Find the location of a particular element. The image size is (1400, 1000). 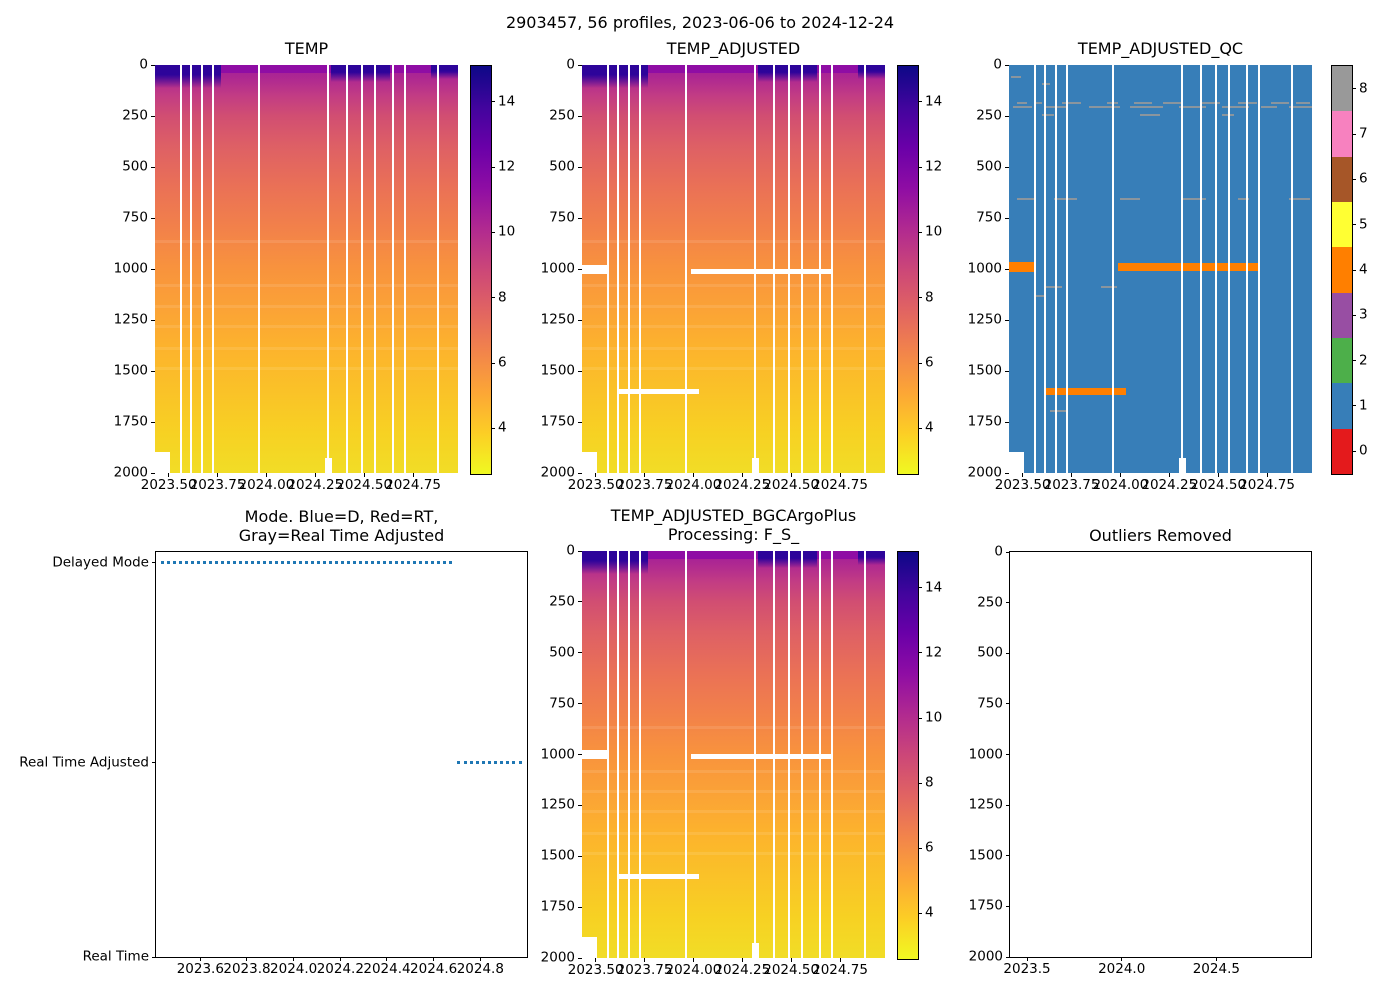

y-tick-label: 1000 is located at coordinates (130, 268).